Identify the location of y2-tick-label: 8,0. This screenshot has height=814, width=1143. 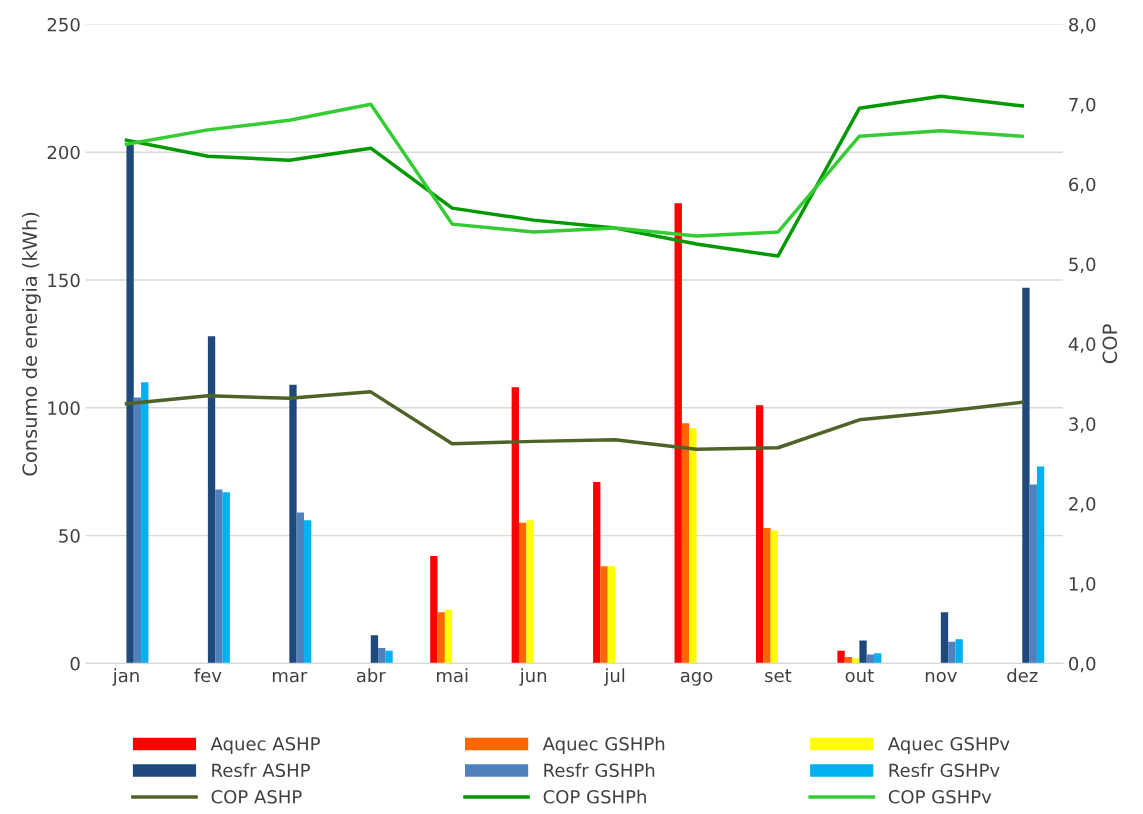
(1082, 25).